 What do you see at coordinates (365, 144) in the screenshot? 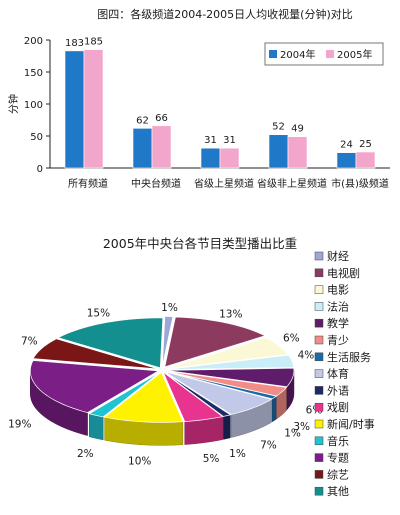
I see `bar-value-label: 25` at bounding box center [365, 144].